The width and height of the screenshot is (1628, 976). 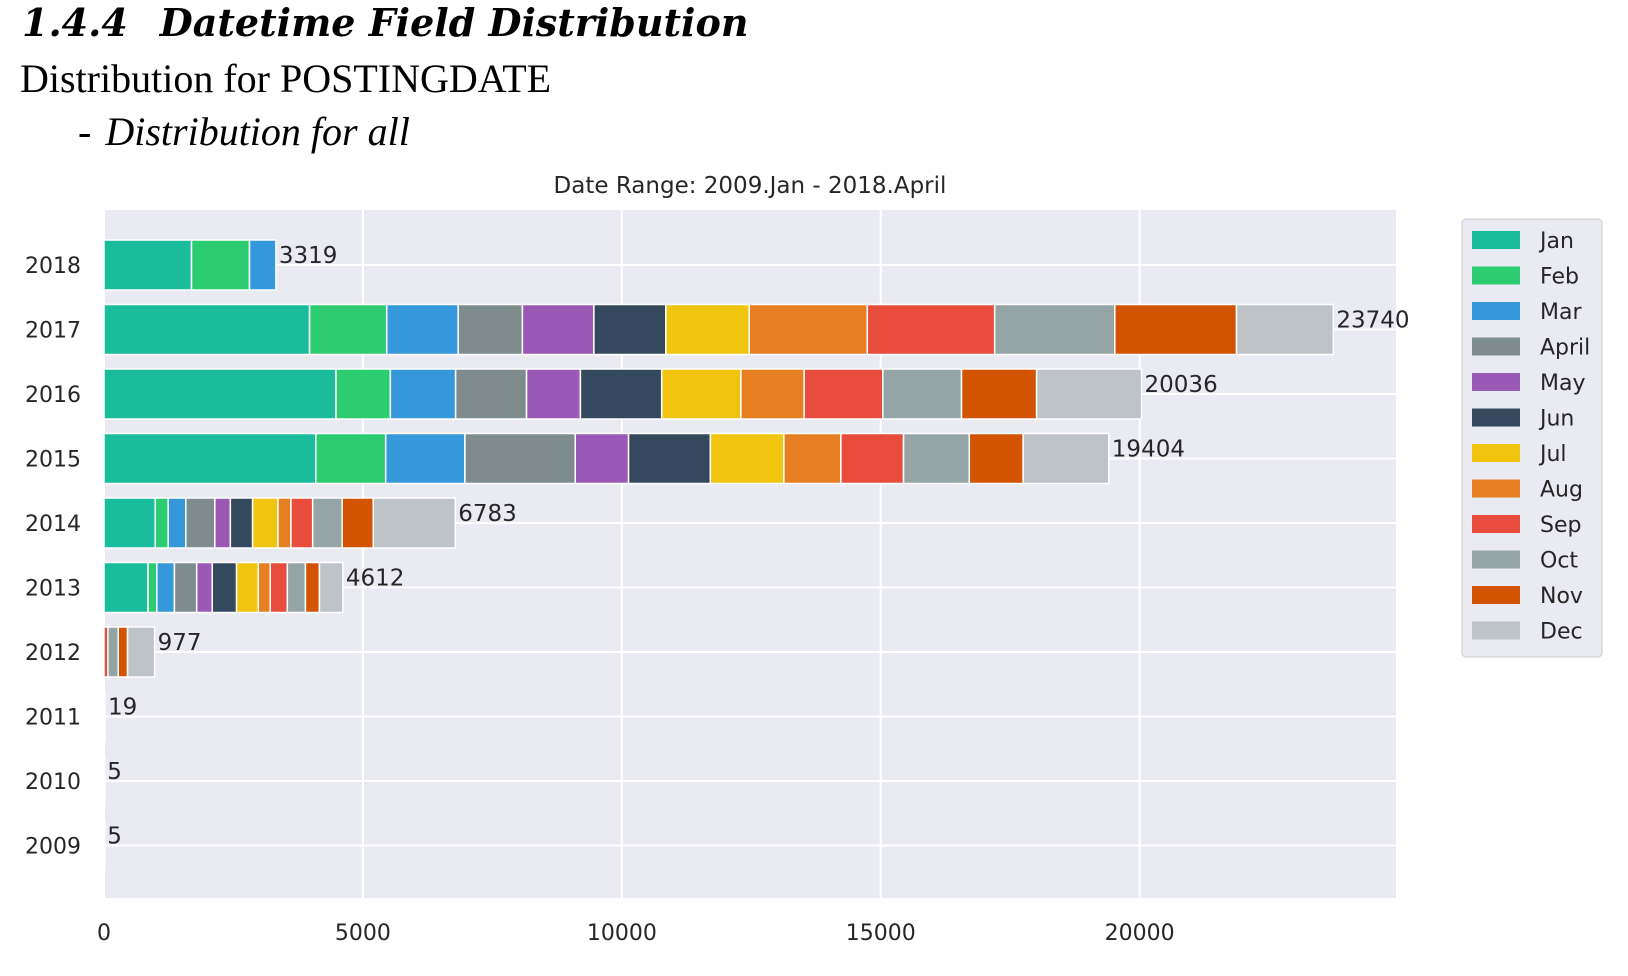 What do you see at coordinates (53, 653) in the screenshot?
I see `y-tick-label-2012: 2012` at bounding box center [53, 653].